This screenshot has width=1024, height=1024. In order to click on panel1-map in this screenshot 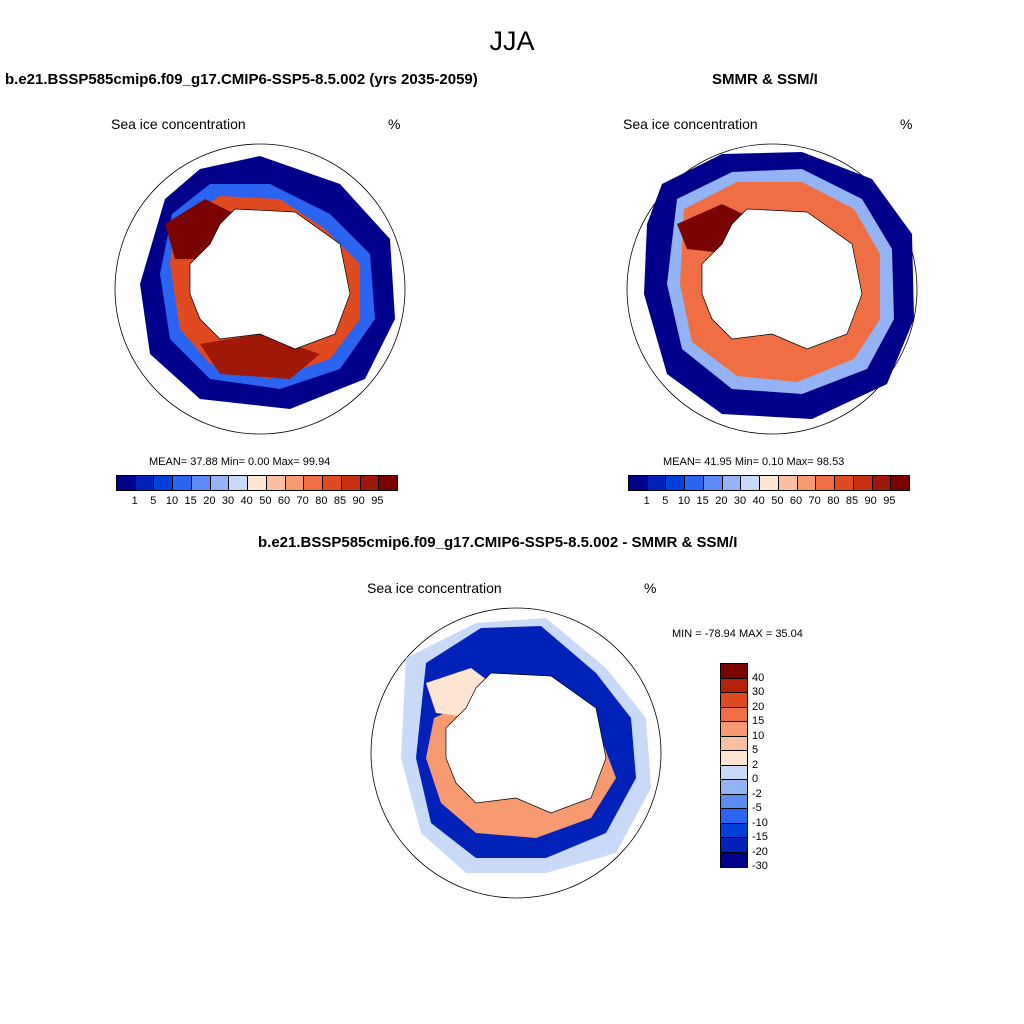, I will do `click(260, 289)`.